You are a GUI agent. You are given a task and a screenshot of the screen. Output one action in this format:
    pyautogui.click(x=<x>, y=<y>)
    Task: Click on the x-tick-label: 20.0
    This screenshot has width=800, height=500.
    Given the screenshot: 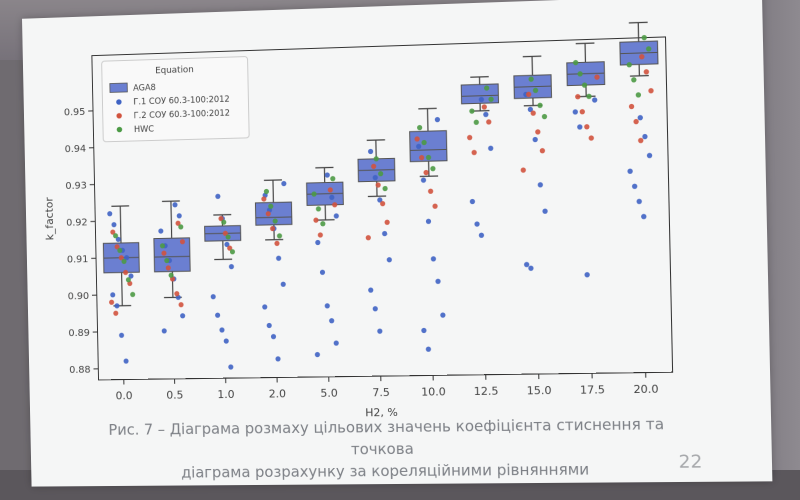 What is the action you would take?
    pyautogui.click(x=646, y=389)
    